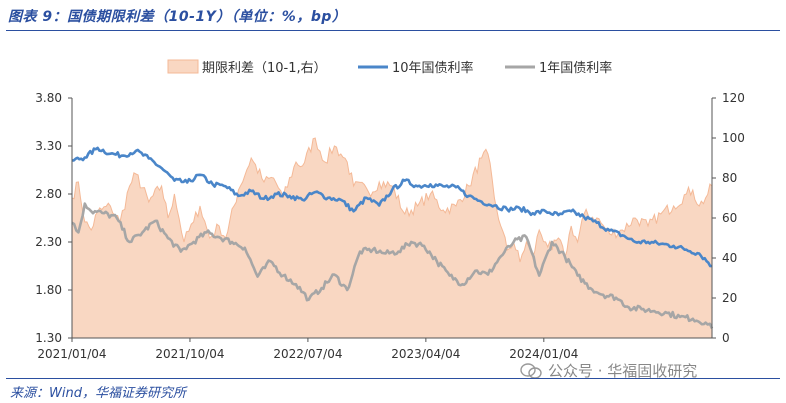 This screenshot has width=786, height=403. I want to click on top-rule, so click(393, 30).